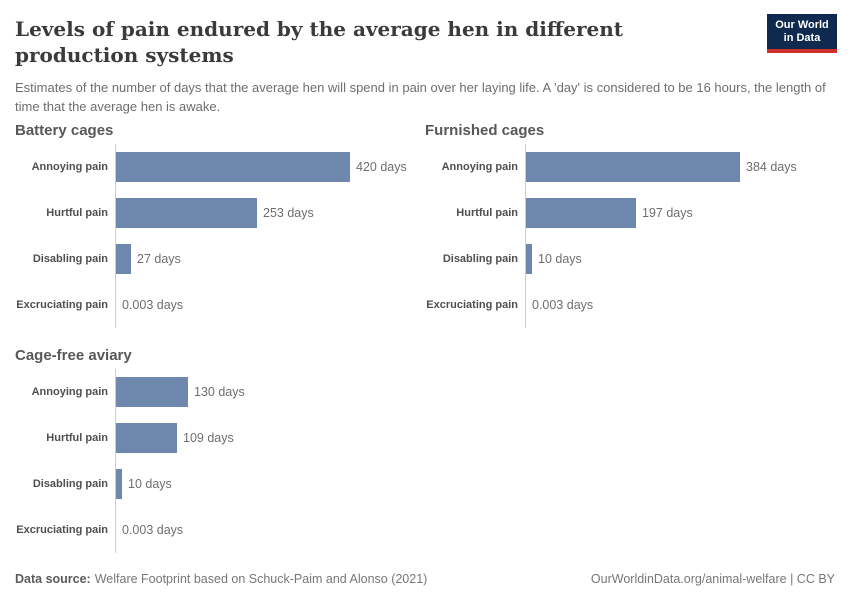 This screenshot has height=600, width=850. Describe the element at coordinates (485, 130) in the screenshot. I see `facet-title: Furnished cages` at that location.